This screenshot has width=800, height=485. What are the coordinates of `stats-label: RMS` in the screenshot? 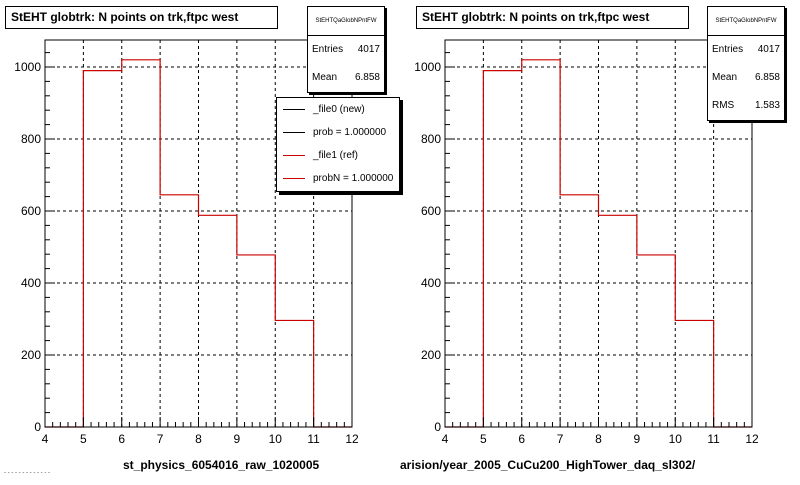 It's located at (723, 105).